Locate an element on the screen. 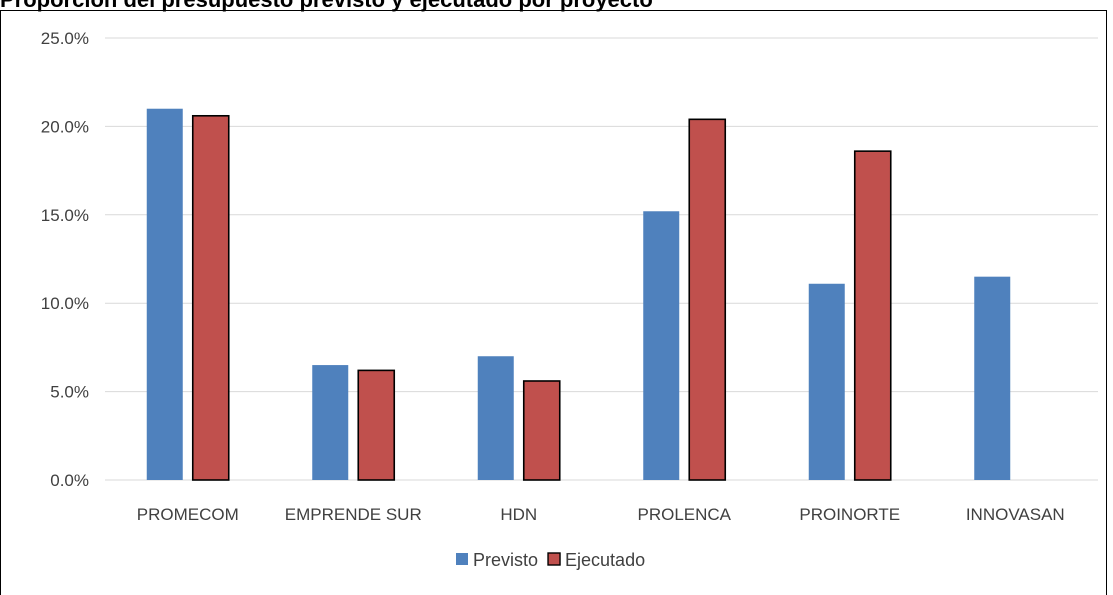 Image resolution: width=1113 pixels, height=595 pixels. y-tick-label: 10.0% is located at coordinates (65, 303).